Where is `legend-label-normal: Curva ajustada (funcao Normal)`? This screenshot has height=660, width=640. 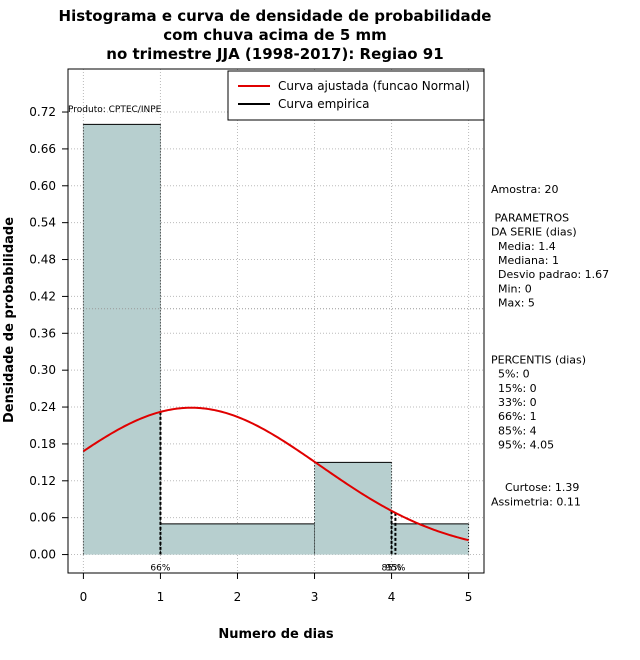
legend-label-normal: Curva ajustada (funcao Normal) is located at coordinates (374, 86).